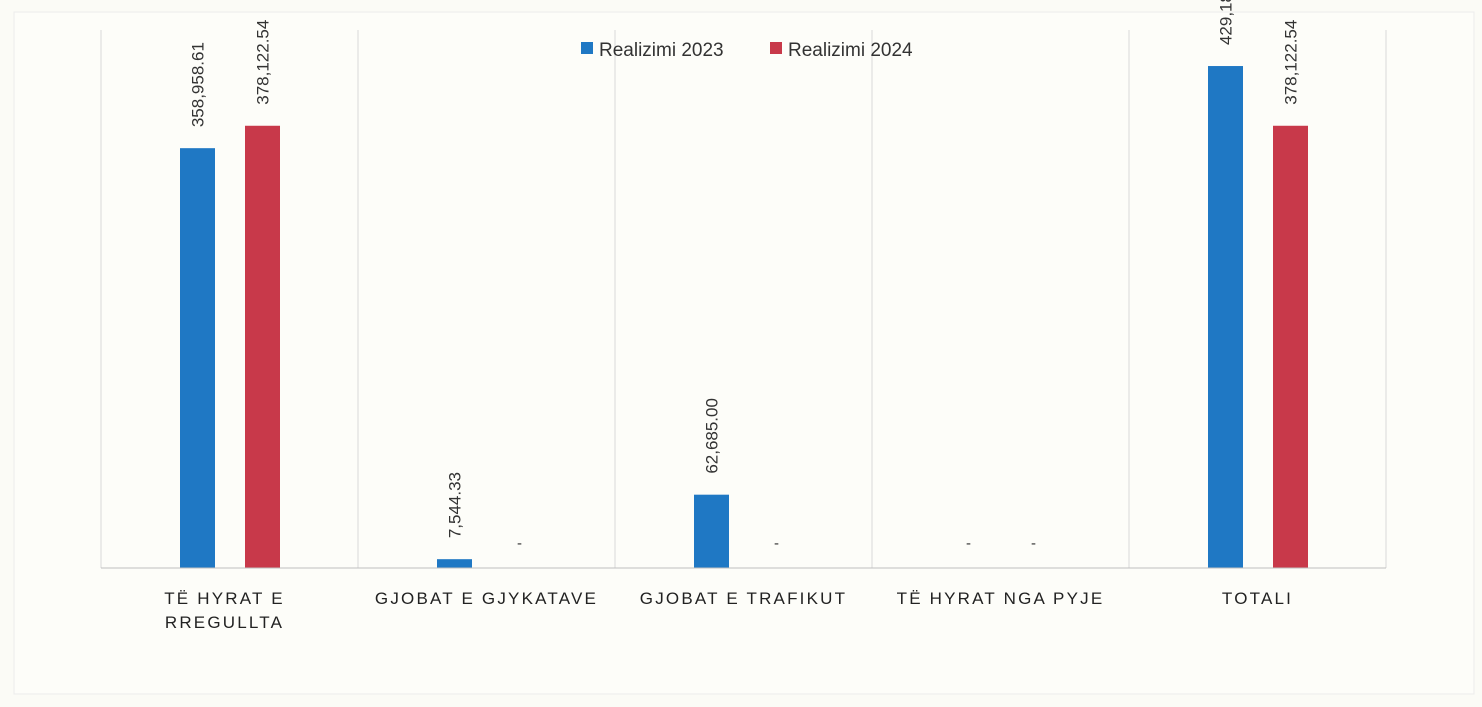 The width and height of the screenshot is (1482, 707). Describe the element at coordinates (747, 50) in the screenshot. I see `legend: Realizimi 2023 Realizimi 2024` at that location.